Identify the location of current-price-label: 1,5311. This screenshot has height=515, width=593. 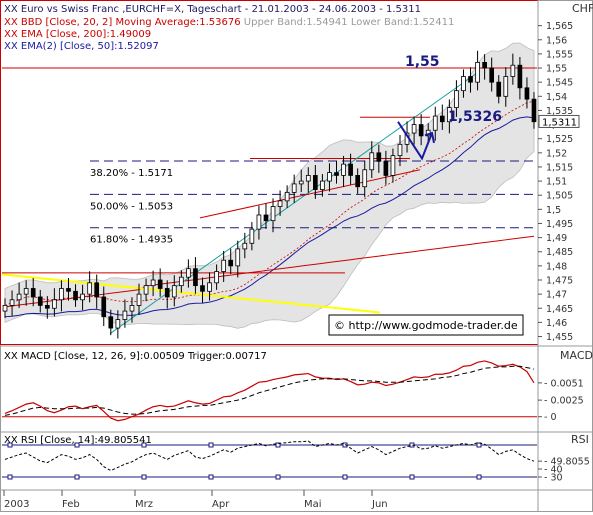
(559, 122).